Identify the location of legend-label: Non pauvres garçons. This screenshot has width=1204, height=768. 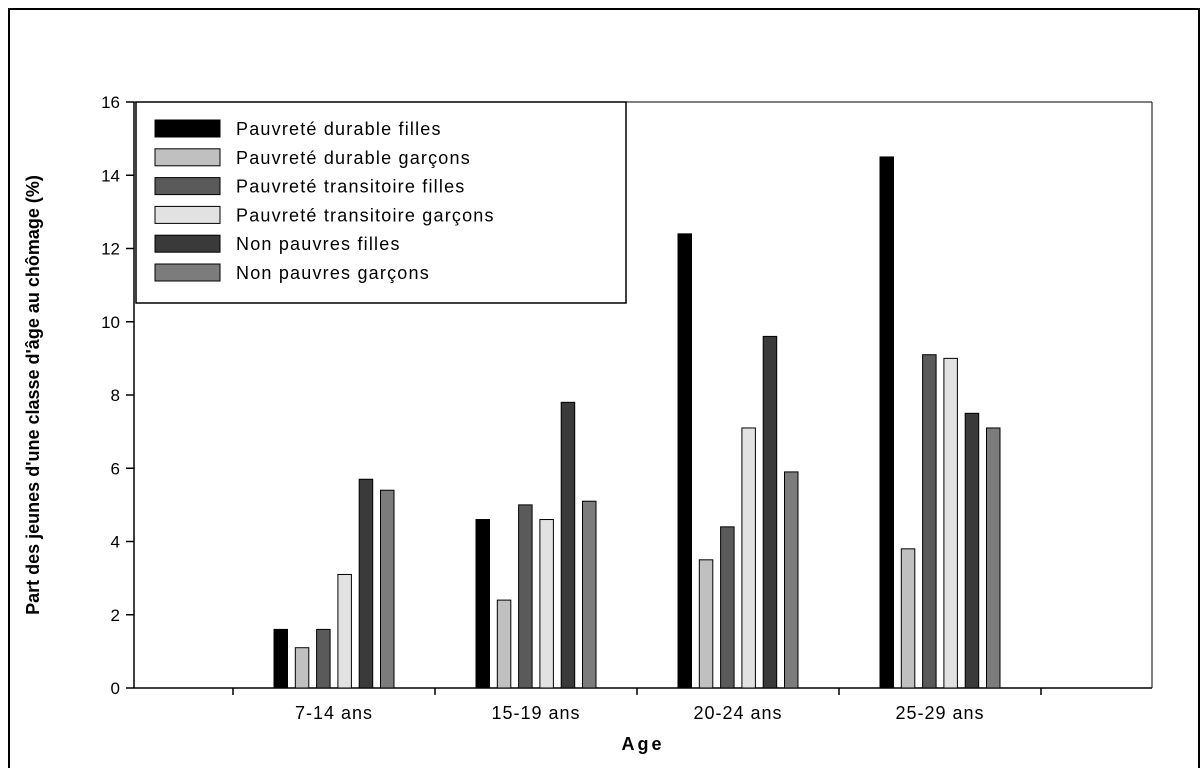
(333, 273).